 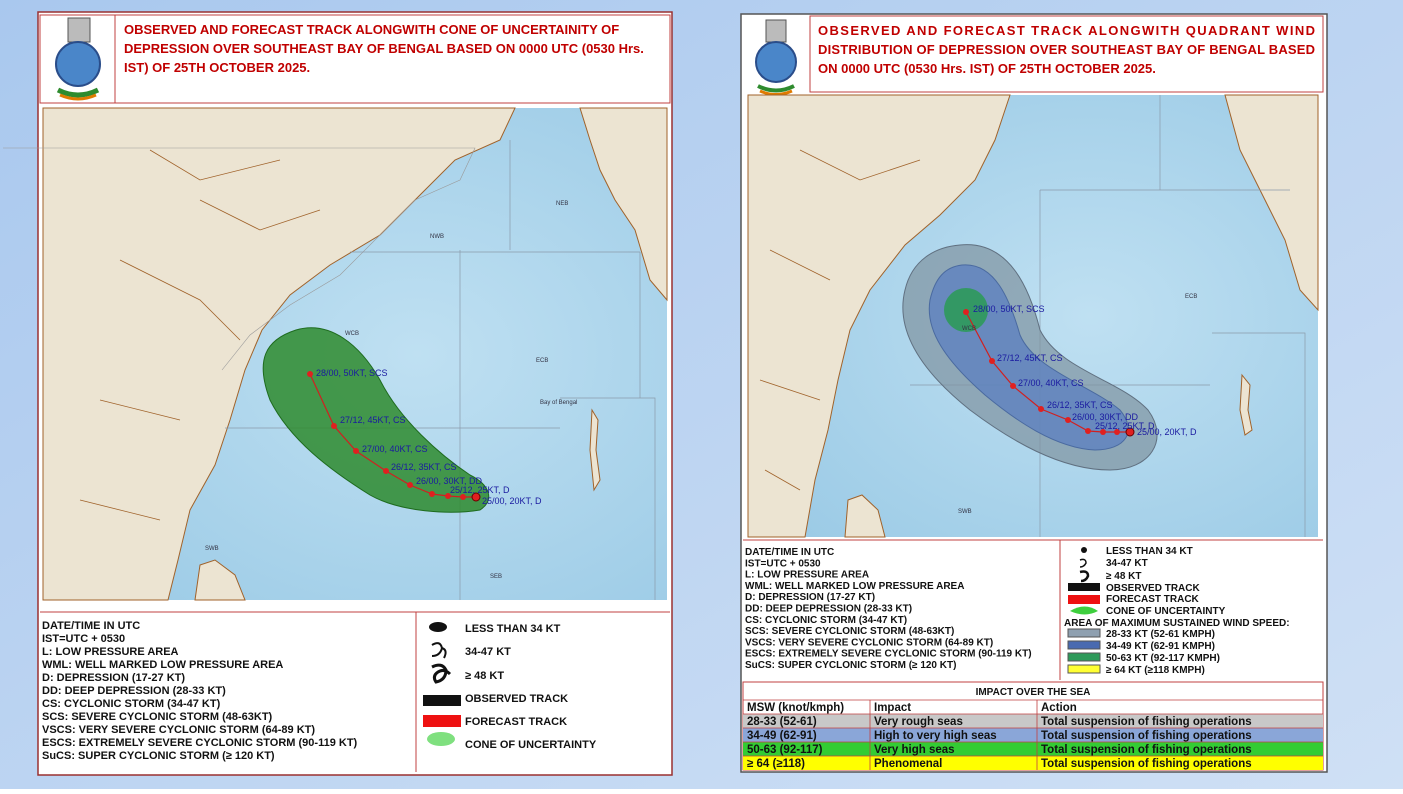 I want to click on legend-entry: ≥ 64 KT (≥118 KMPH), so click(x=1155, y=670).